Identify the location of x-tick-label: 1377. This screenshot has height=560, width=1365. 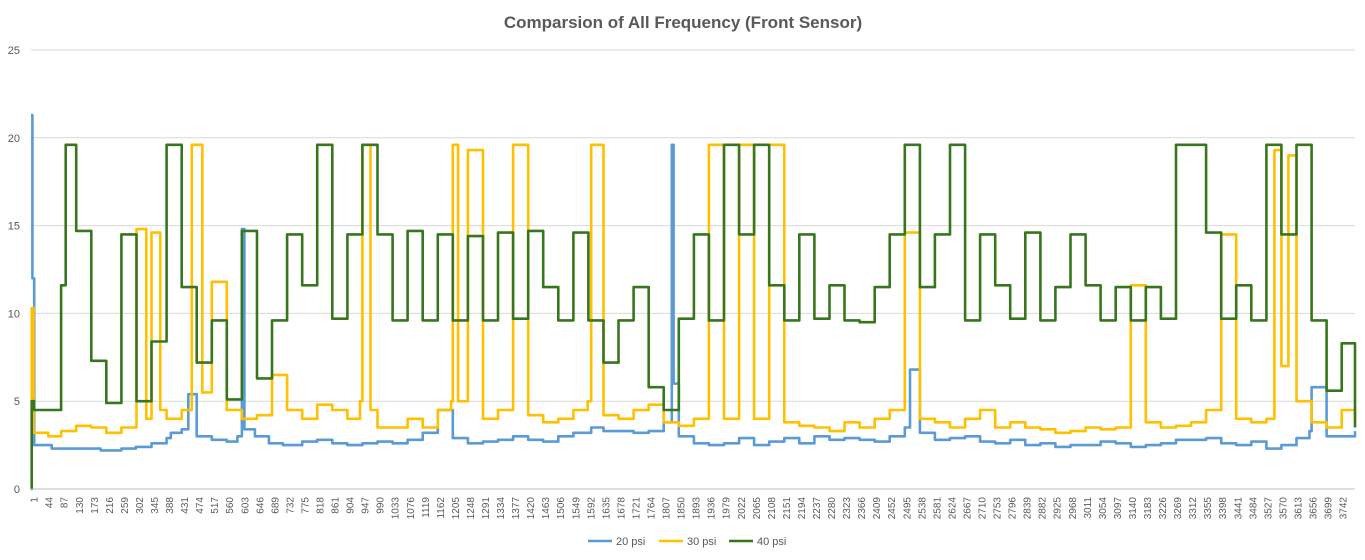
(516, 508).